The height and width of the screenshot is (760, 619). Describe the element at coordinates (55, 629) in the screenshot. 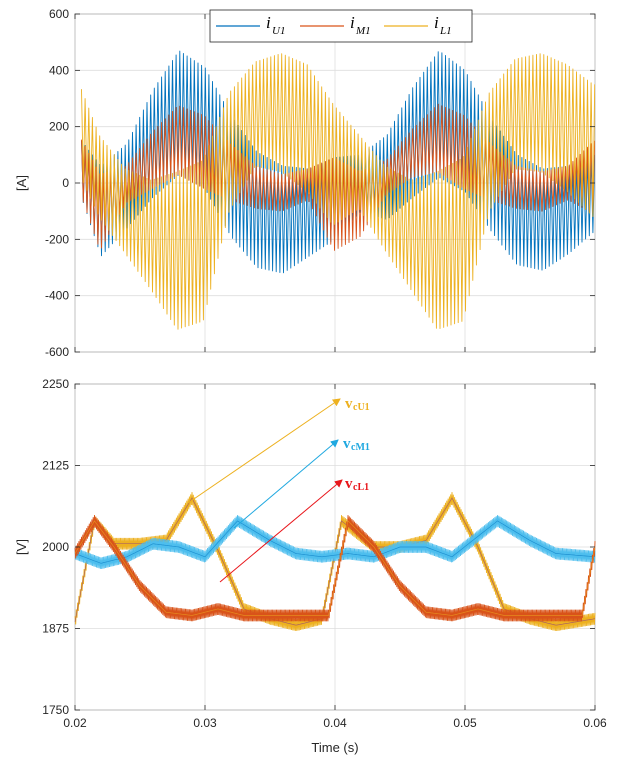

I see `y-tick-label: 1875` at that location.